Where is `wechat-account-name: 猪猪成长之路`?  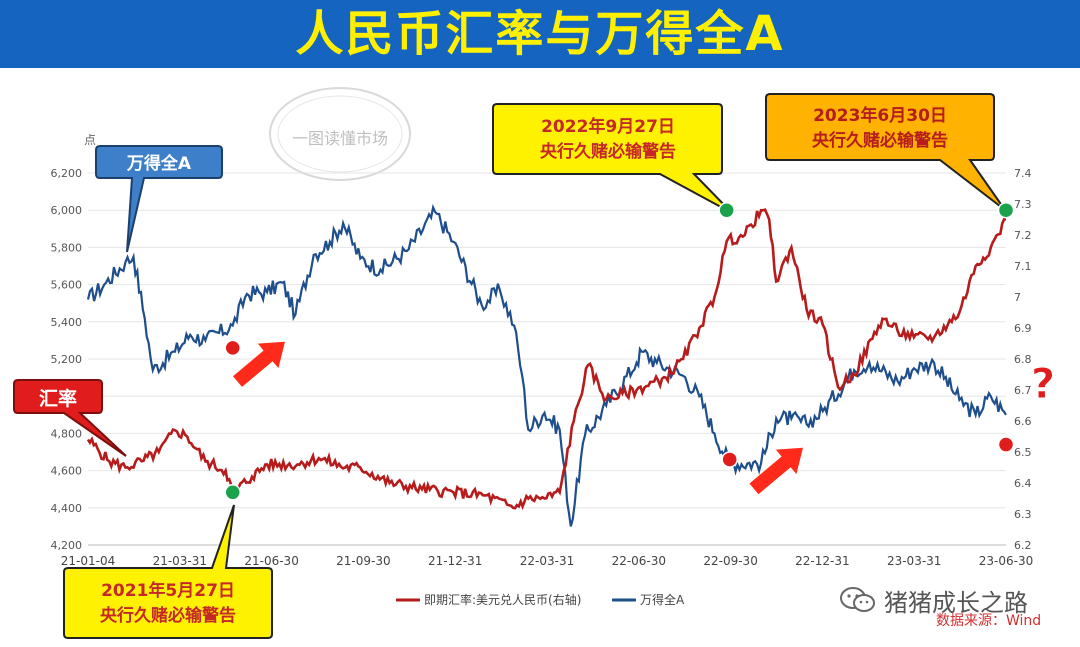 wechat-account-name: 猪猪成长之路 is located at coordinates (956, 602).